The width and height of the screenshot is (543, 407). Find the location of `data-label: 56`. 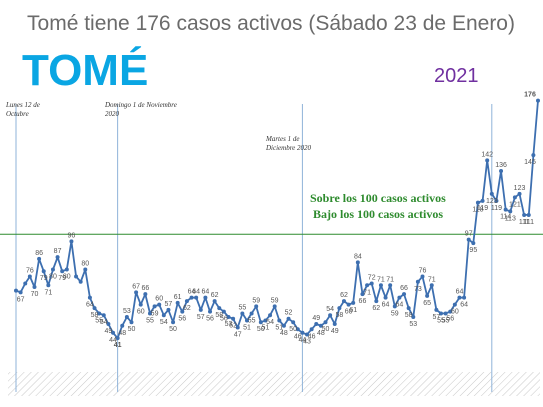

data-label: 56 is located at coordinates (450, 319).